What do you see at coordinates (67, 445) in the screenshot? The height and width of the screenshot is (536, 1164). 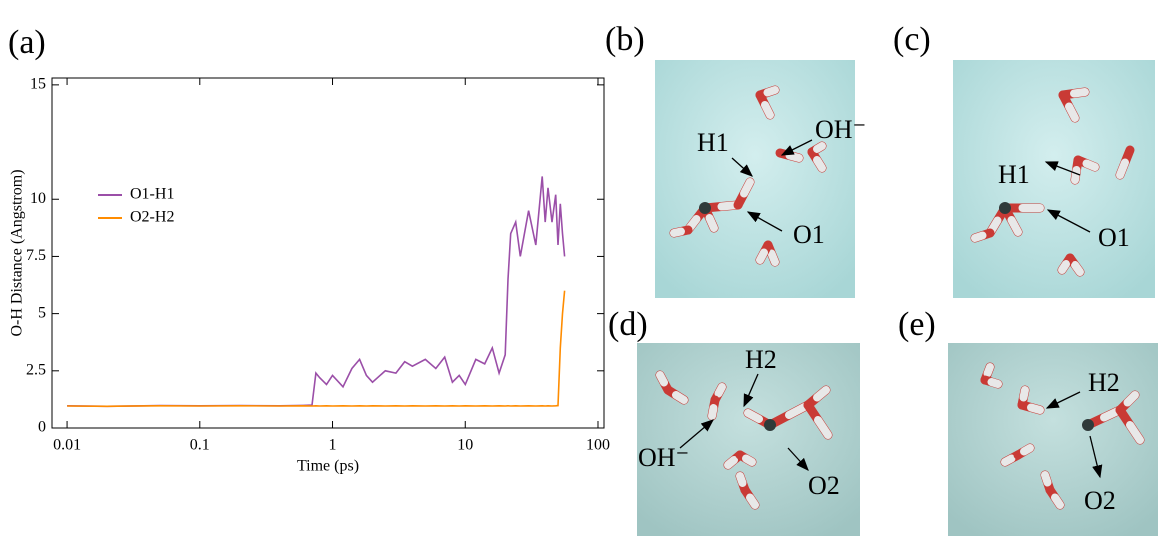 I see `x-tick-label: 0.01` at bounding box center [67, 445].